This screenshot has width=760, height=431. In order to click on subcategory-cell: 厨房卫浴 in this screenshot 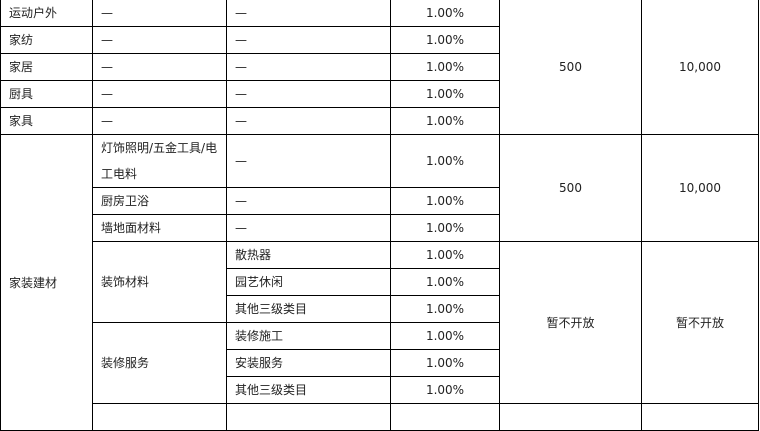, I will do `click(159, 201)`.